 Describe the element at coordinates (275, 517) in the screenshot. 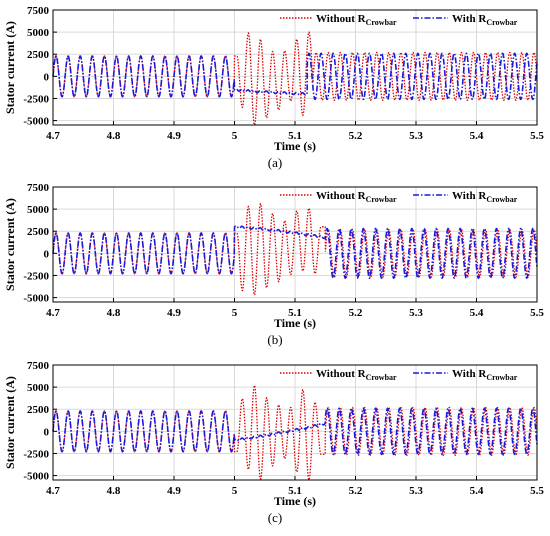

I see `panel-caption: (c)` at that location.